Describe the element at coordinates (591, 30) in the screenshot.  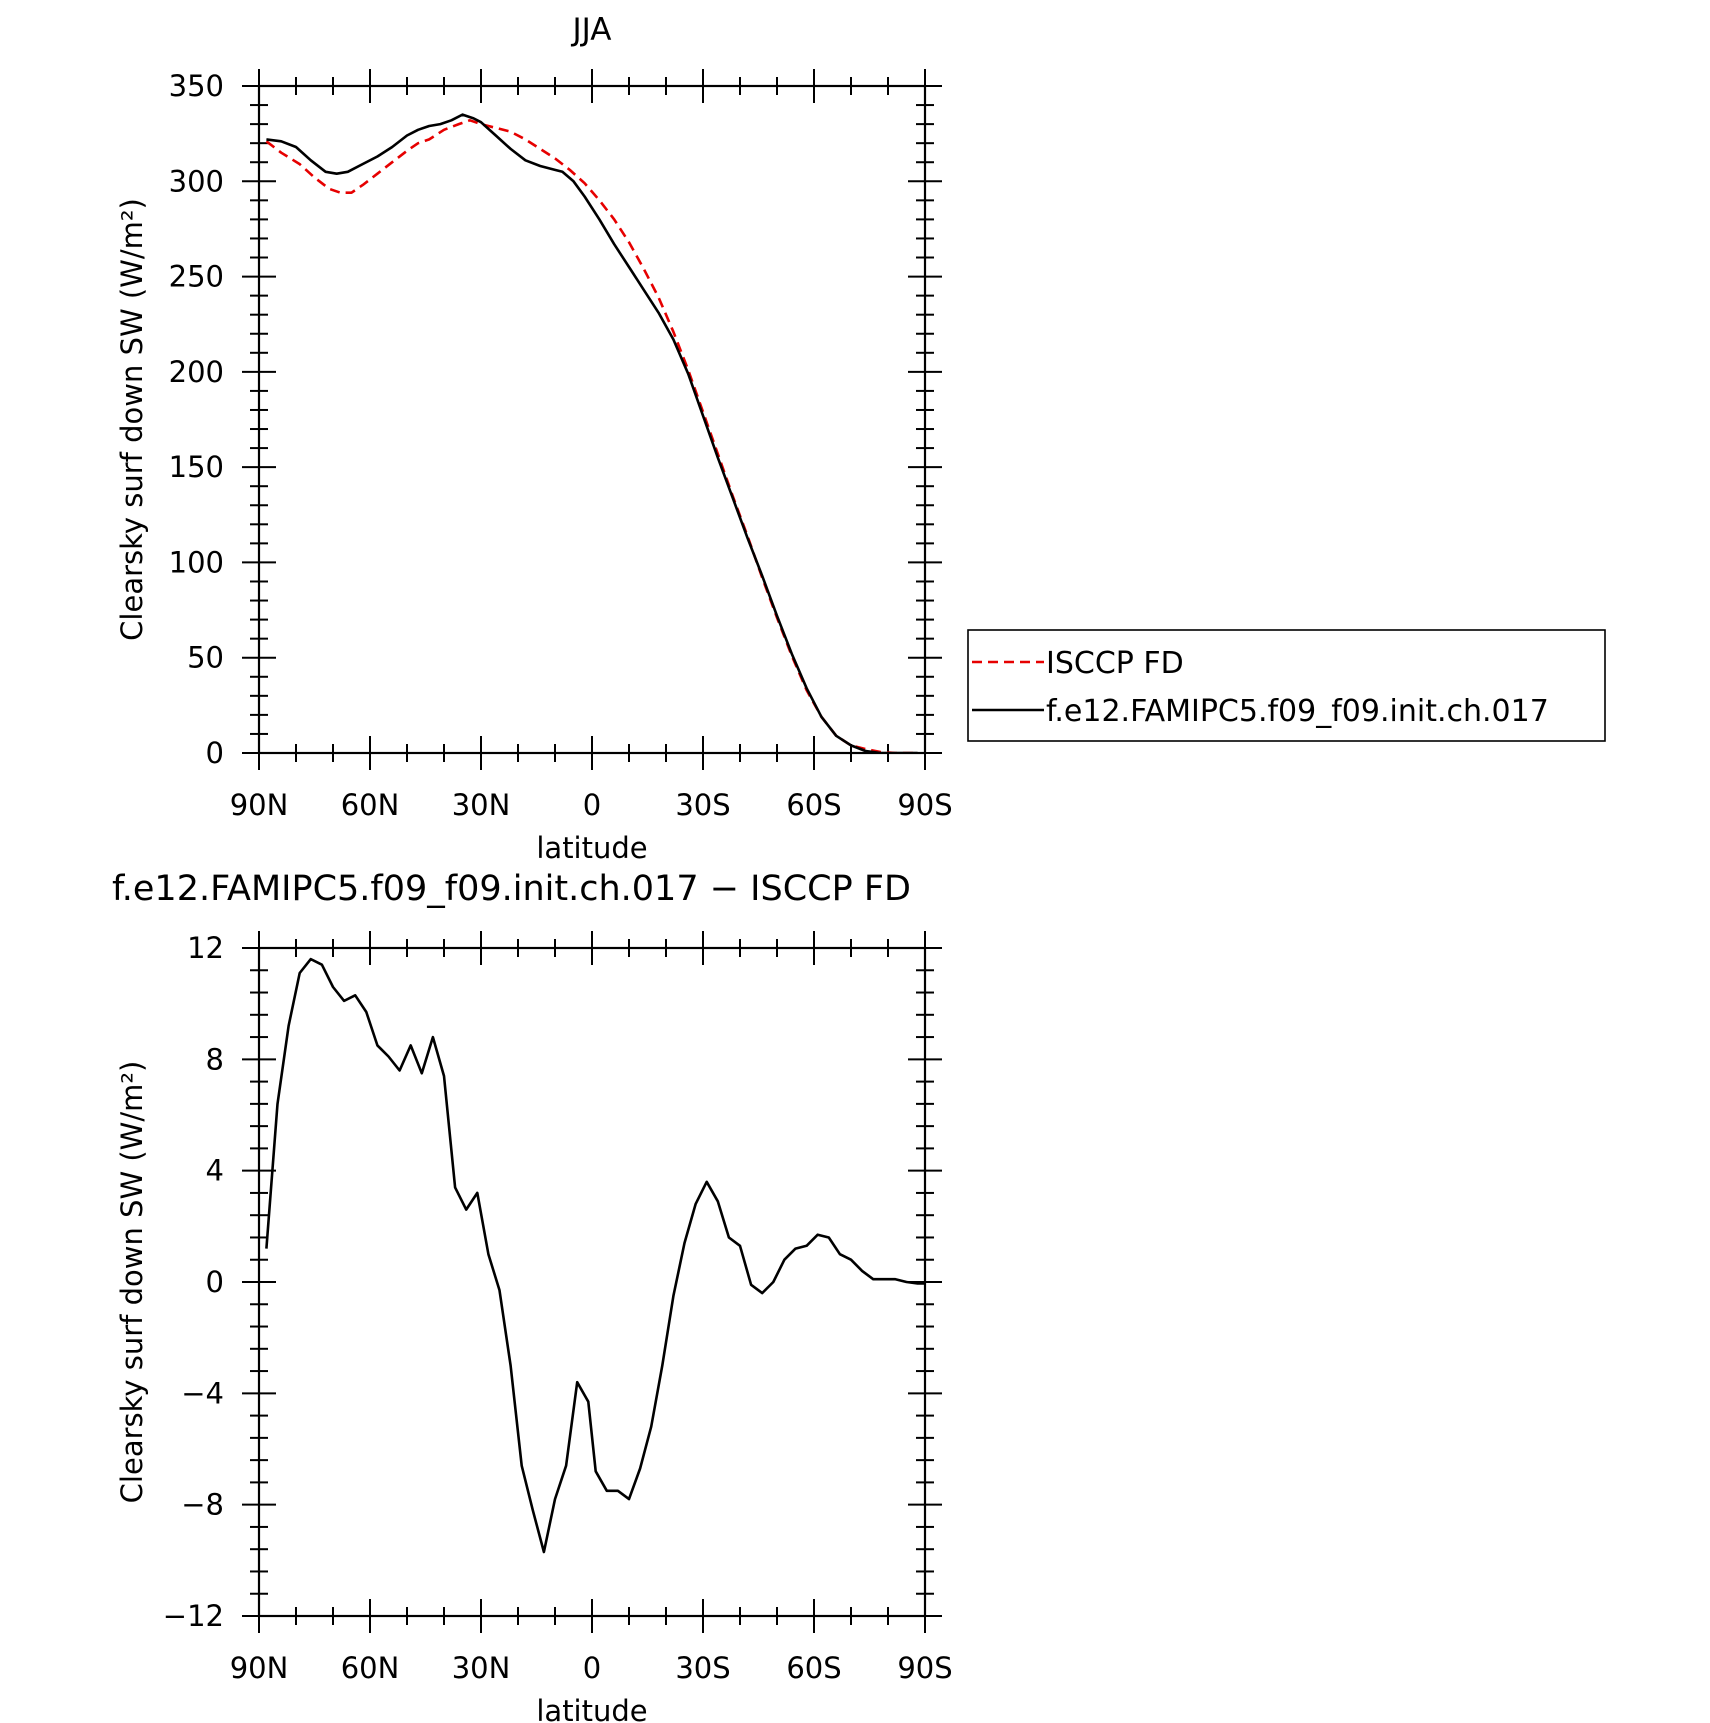
I see `chart-title: JJA` at that location.